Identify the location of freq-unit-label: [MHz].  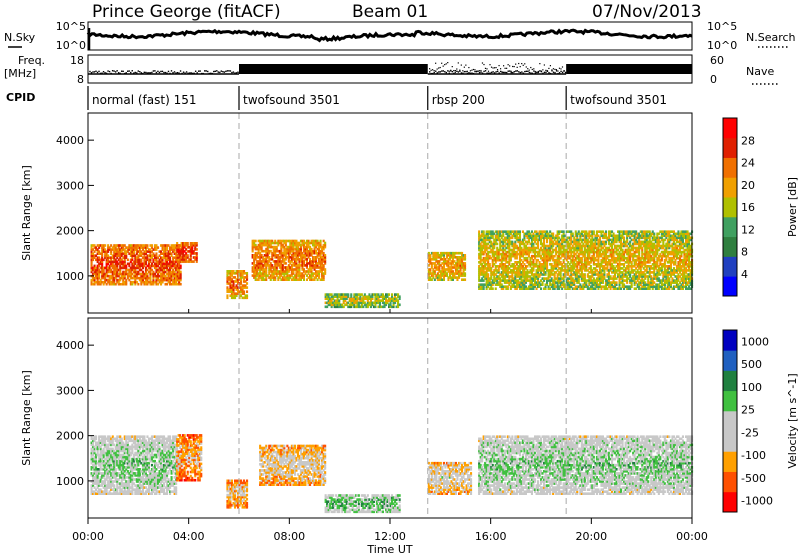
(20, 73).